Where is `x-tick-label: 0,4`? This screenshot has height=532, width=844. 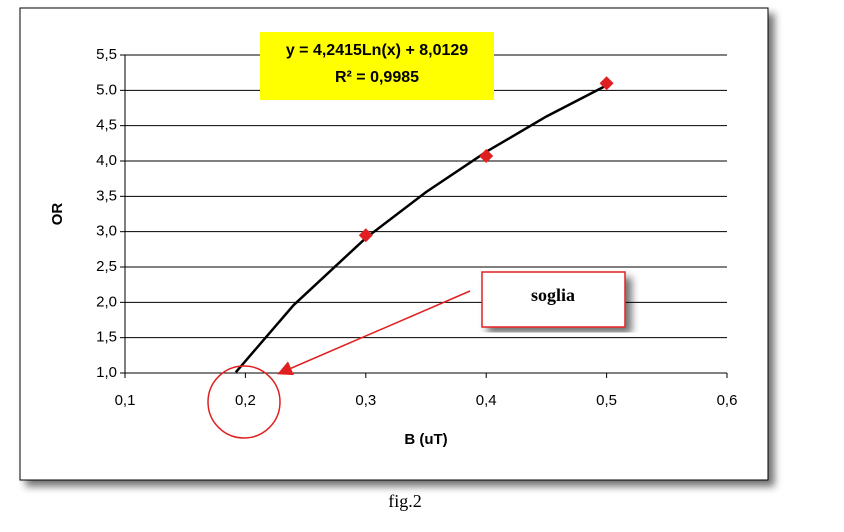
x-tick-label: 0,4 is located at coordinates (486, 400).